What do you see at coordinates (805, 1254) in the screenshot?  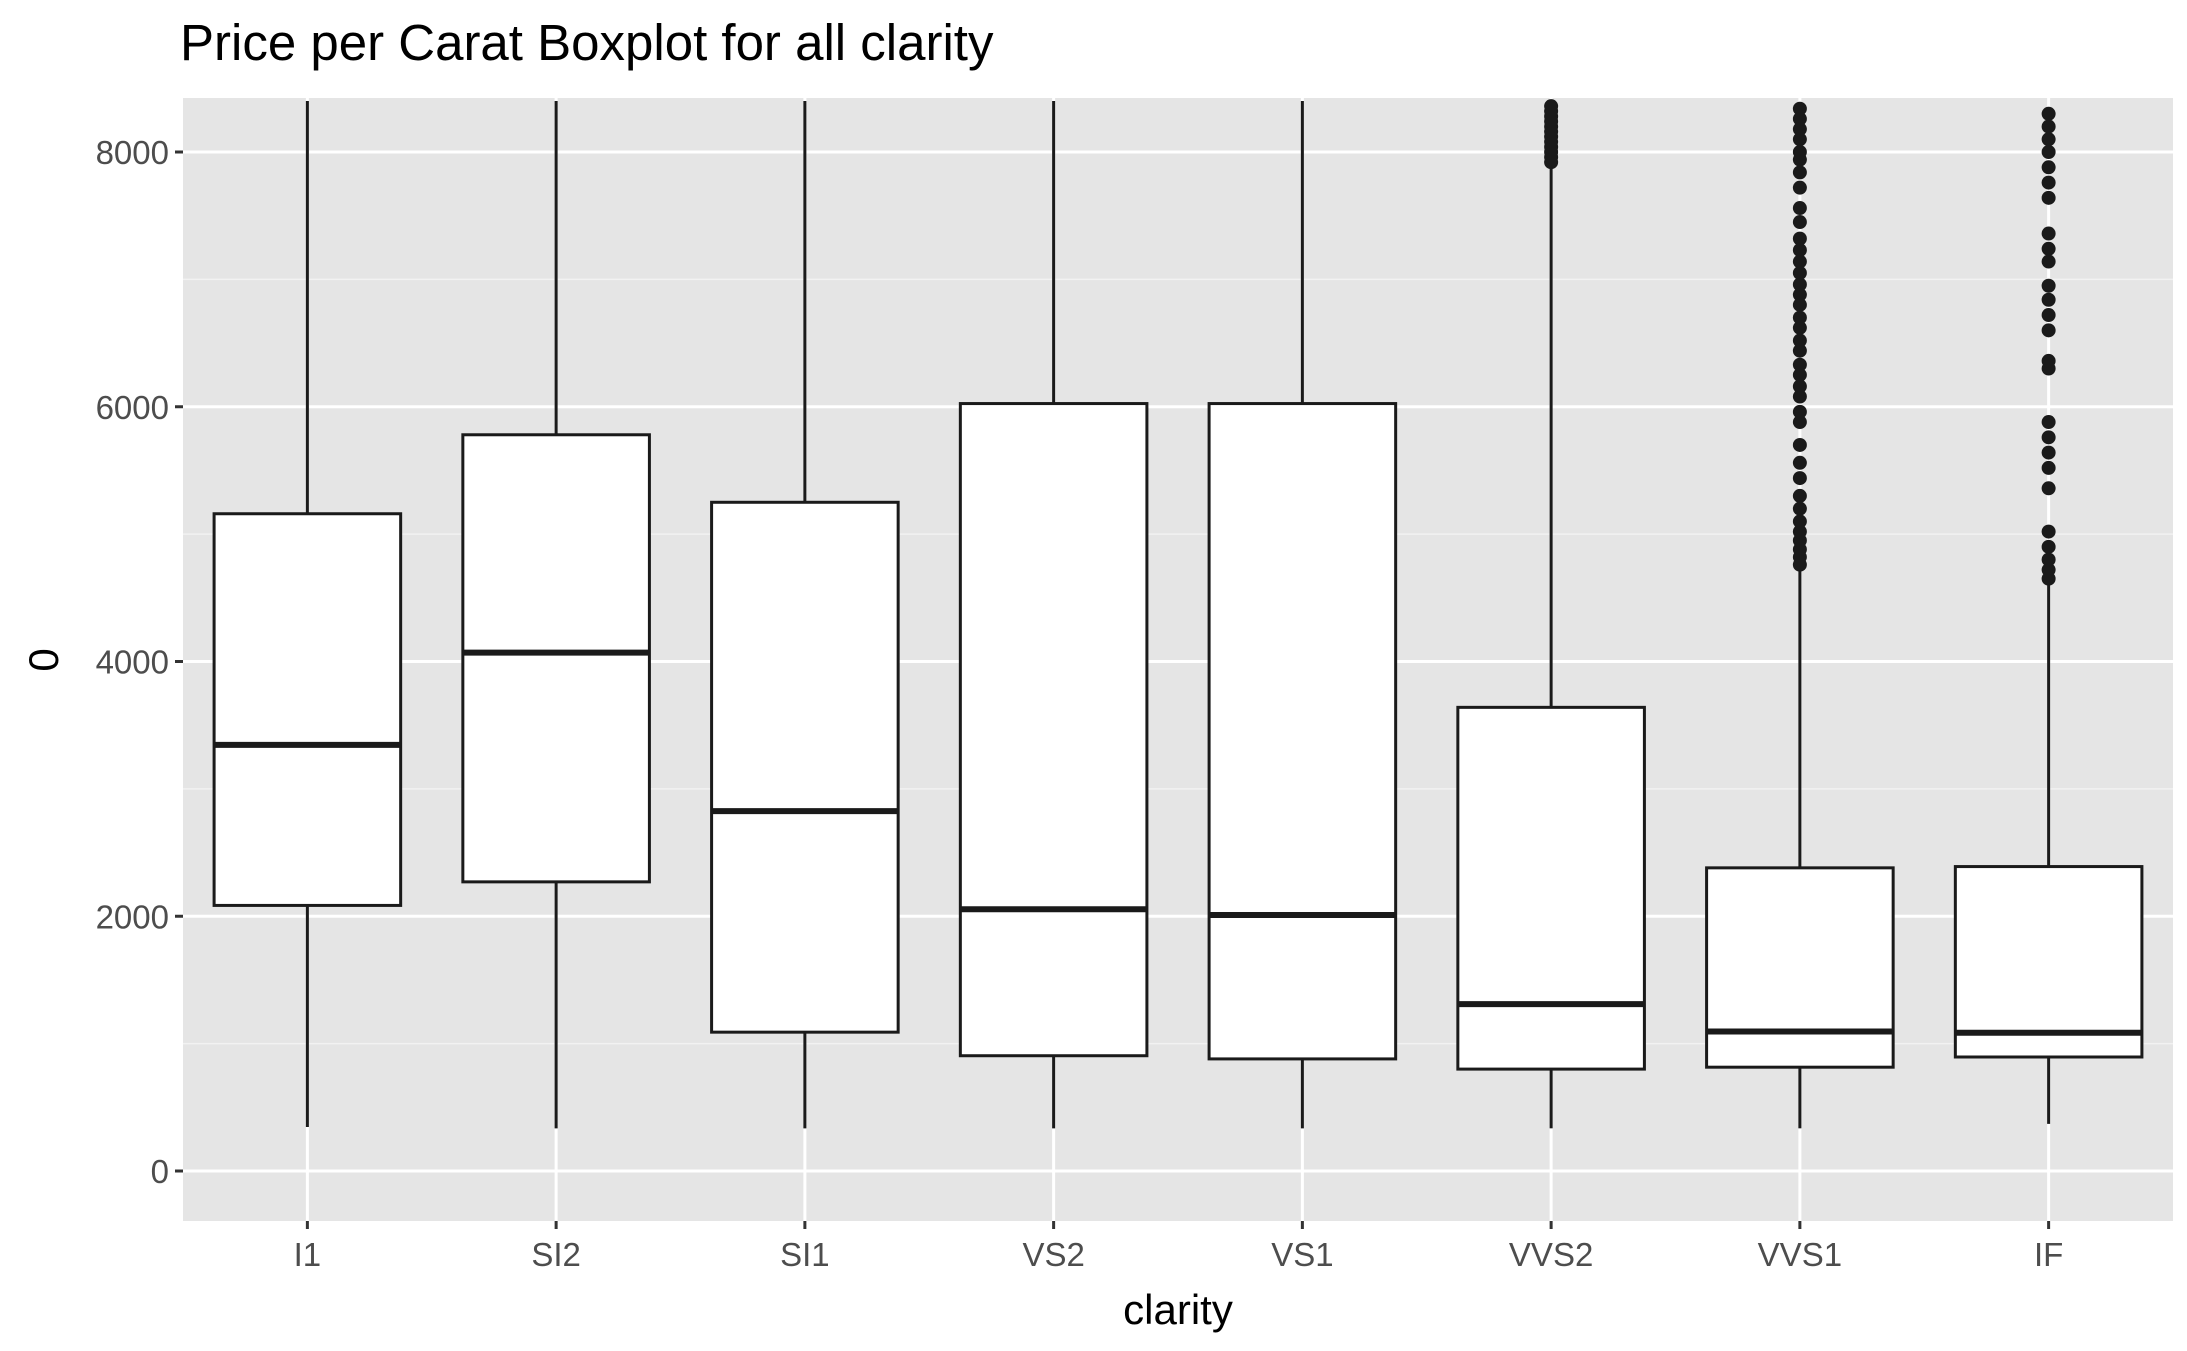 I see `x-tick-label: SI1` at bounding box center [805, 1254].